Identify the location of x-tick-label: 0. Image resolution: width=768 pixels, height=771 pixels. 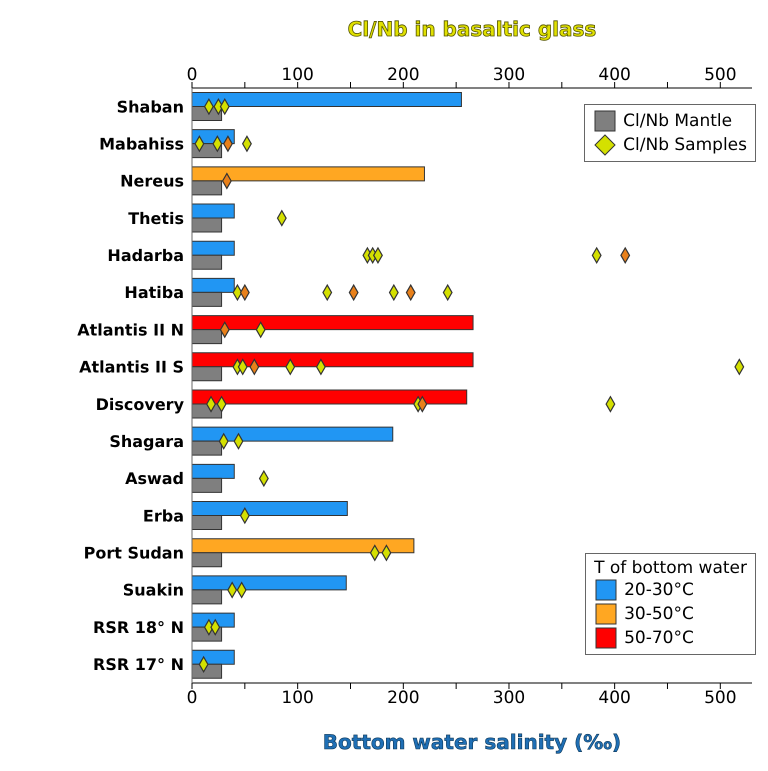
(192, 75).